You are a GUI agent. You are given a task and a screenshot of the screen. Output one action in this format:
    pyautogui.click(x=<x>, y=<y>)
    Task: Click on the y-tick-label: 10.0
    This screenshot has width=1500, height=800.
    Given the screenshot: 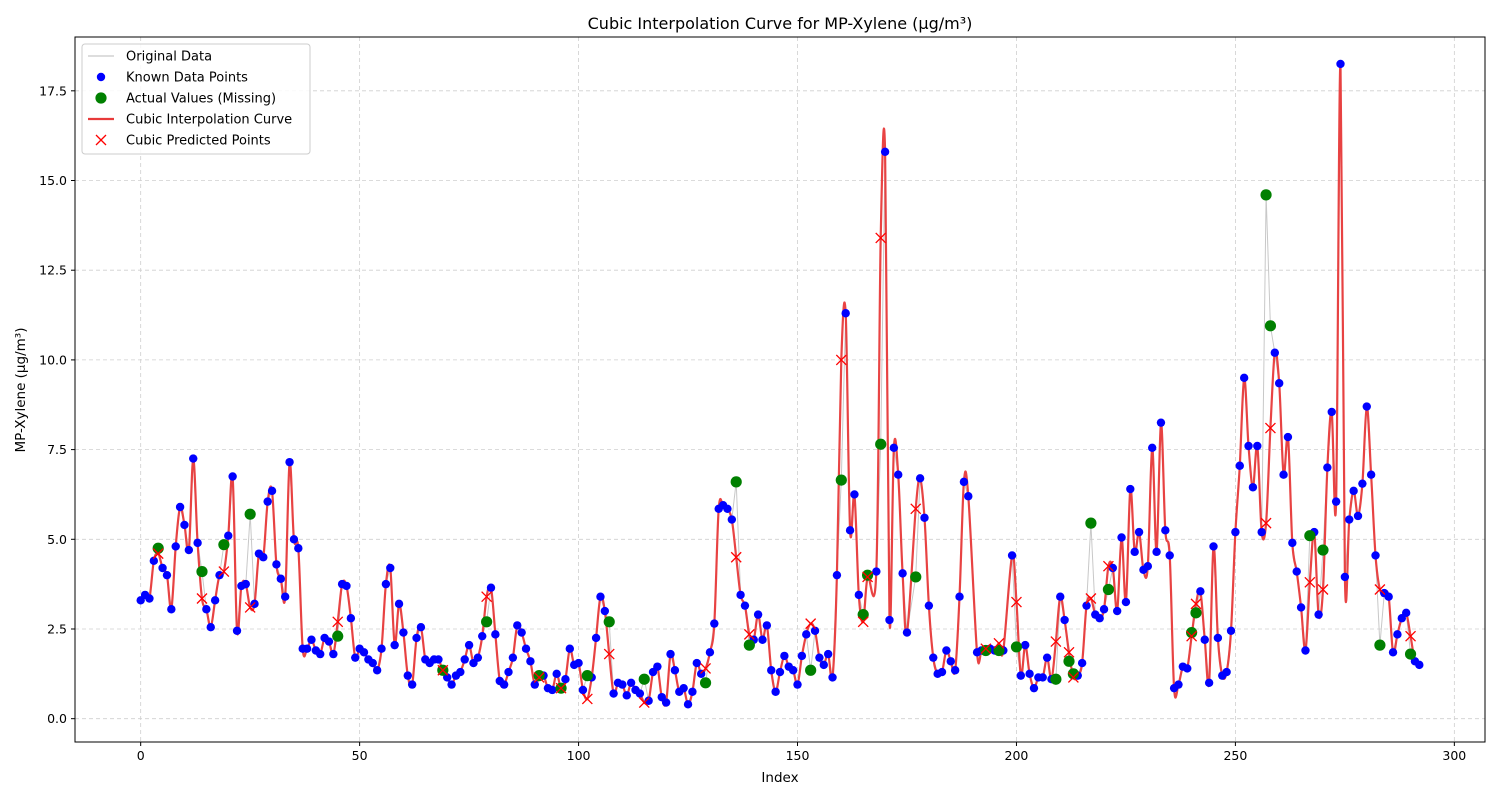 What is the action you would take?
    pyautogui.click(x=53, y=359)
    